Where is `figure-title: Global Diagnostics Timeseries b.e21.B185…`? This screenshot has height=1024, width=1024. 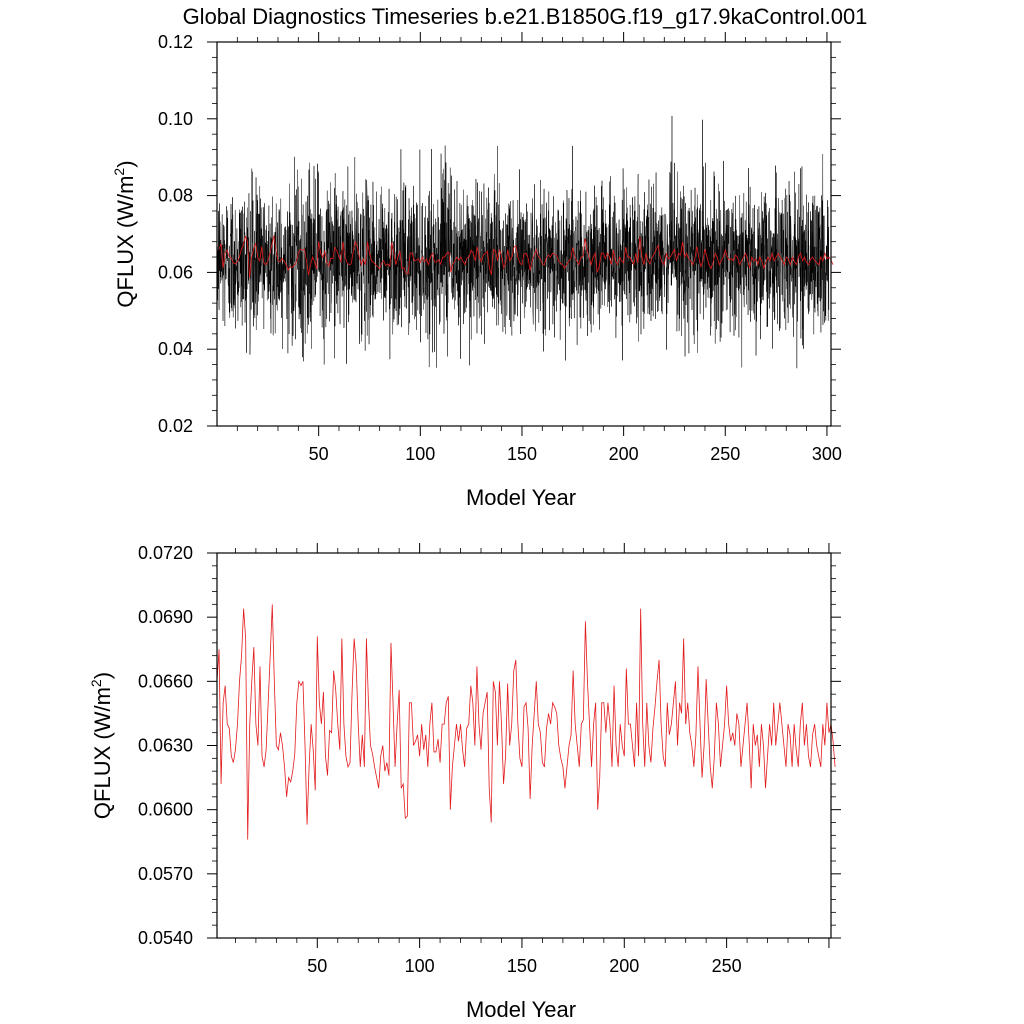 figure-title: Global Diagnostics Timeseries b.e21.B185… is located at coordinates (525, 16).